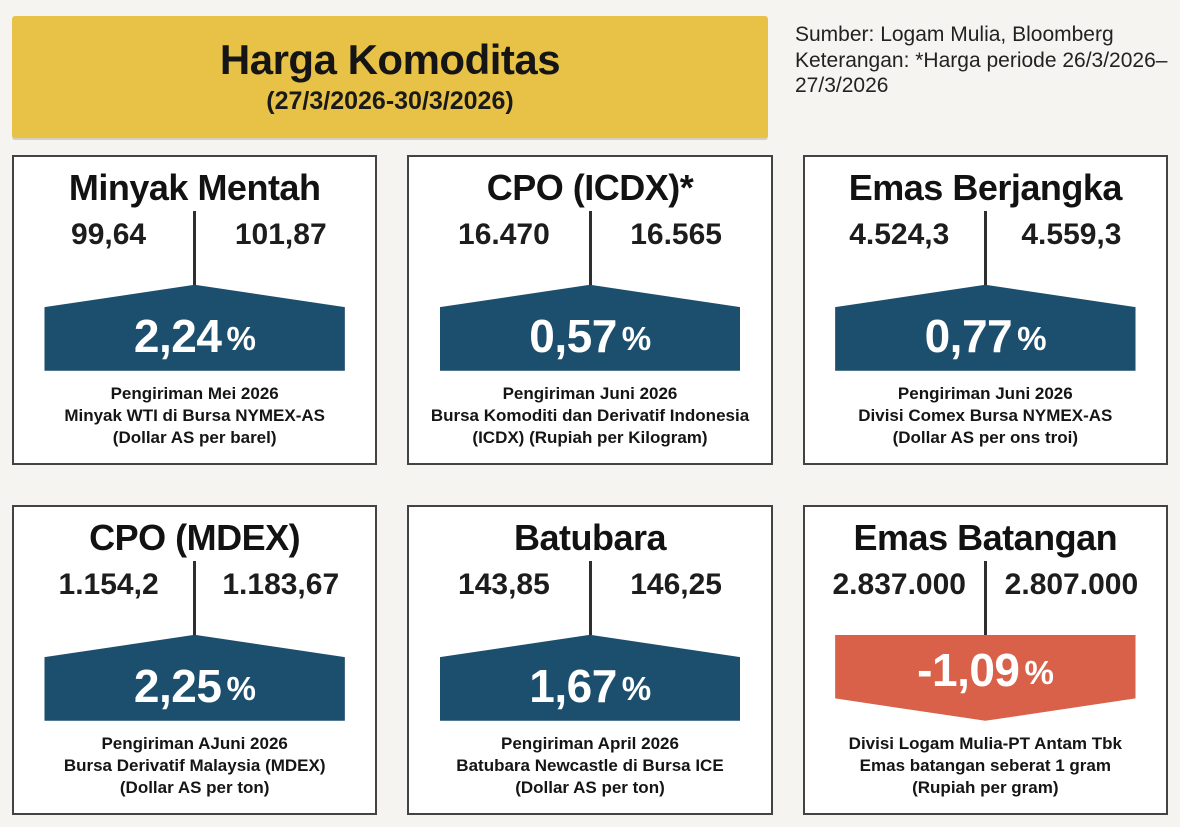  Describe the element at coordinates (194, 393) in the screenshot. I see `desc-line: Pengiriman Mei 2026` at that location.